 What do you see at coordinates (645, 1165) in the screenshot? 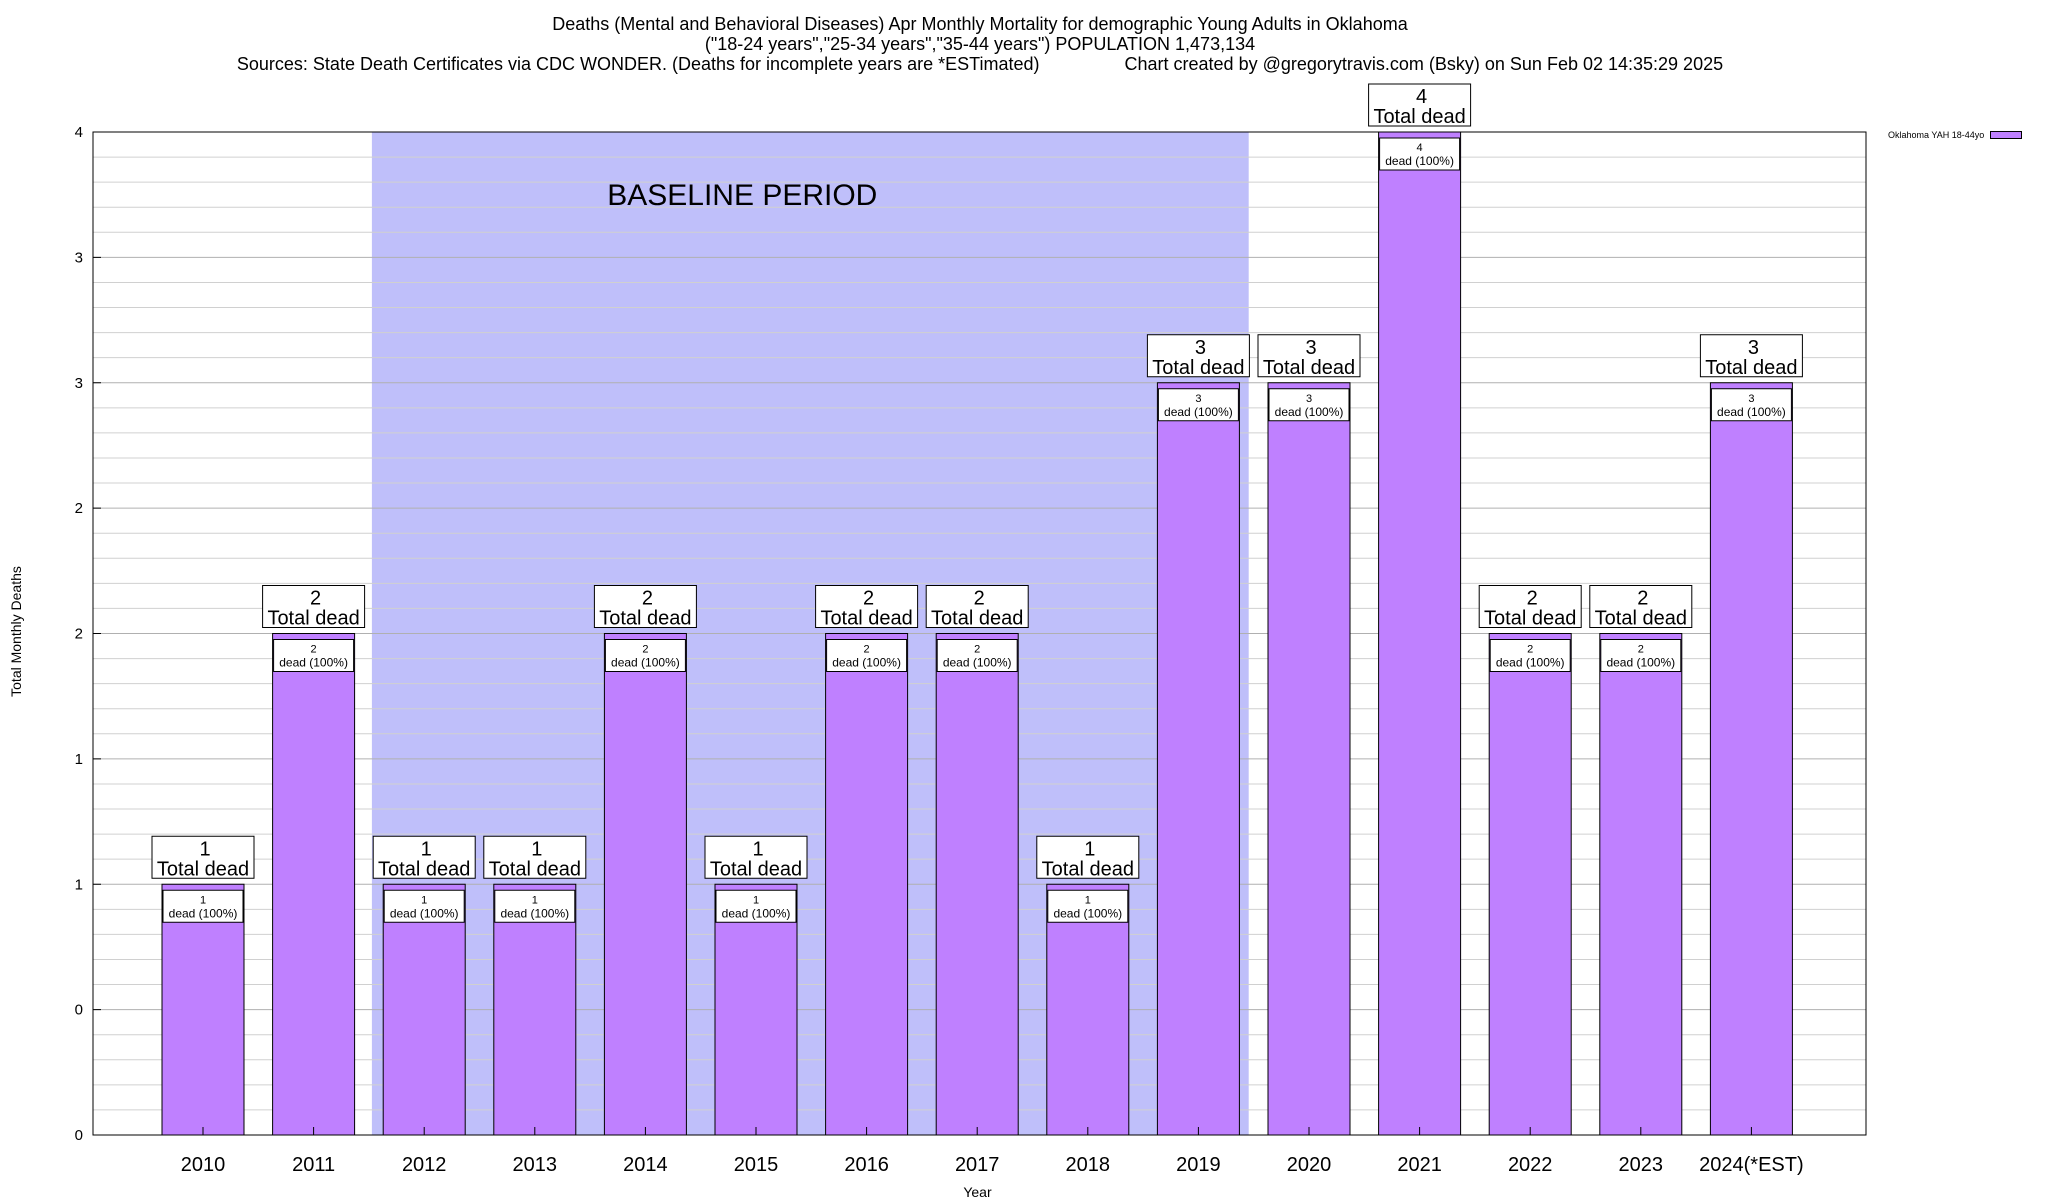
I see `x-tick-label: 2014` at bounding box center [645, 1165].